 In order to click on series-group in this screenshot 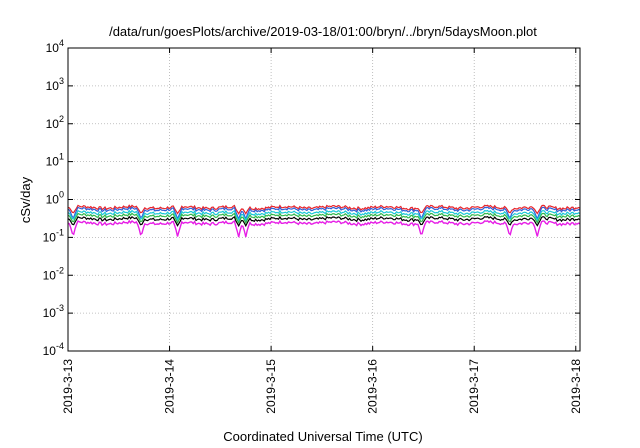, I will do `click(324, 221)`.